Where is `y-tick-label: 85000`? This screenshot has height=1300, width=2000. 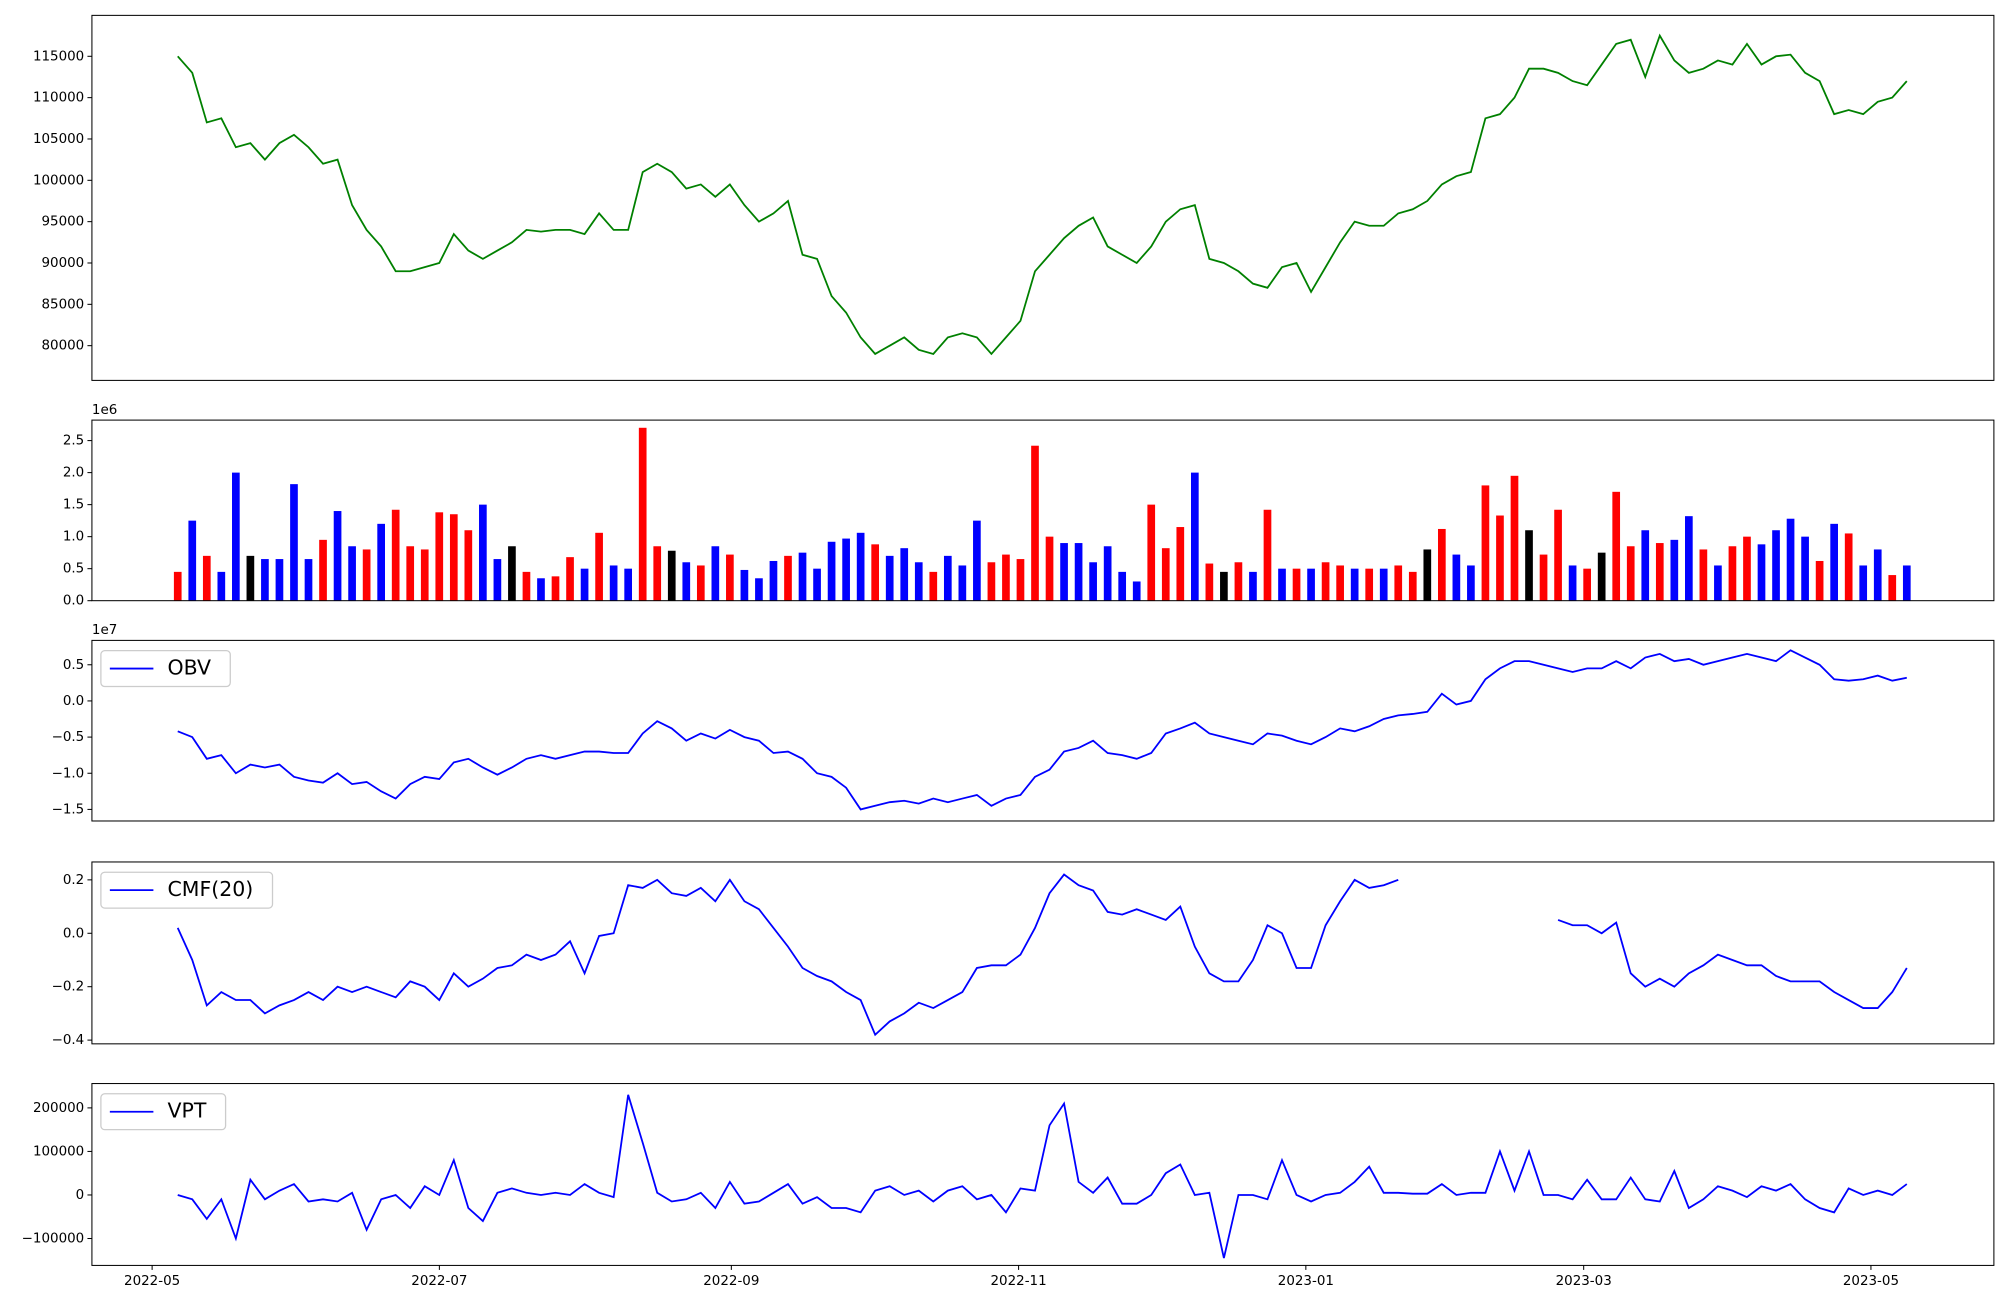 y-tick-label: 85000 is located at coordinates (62, 304).